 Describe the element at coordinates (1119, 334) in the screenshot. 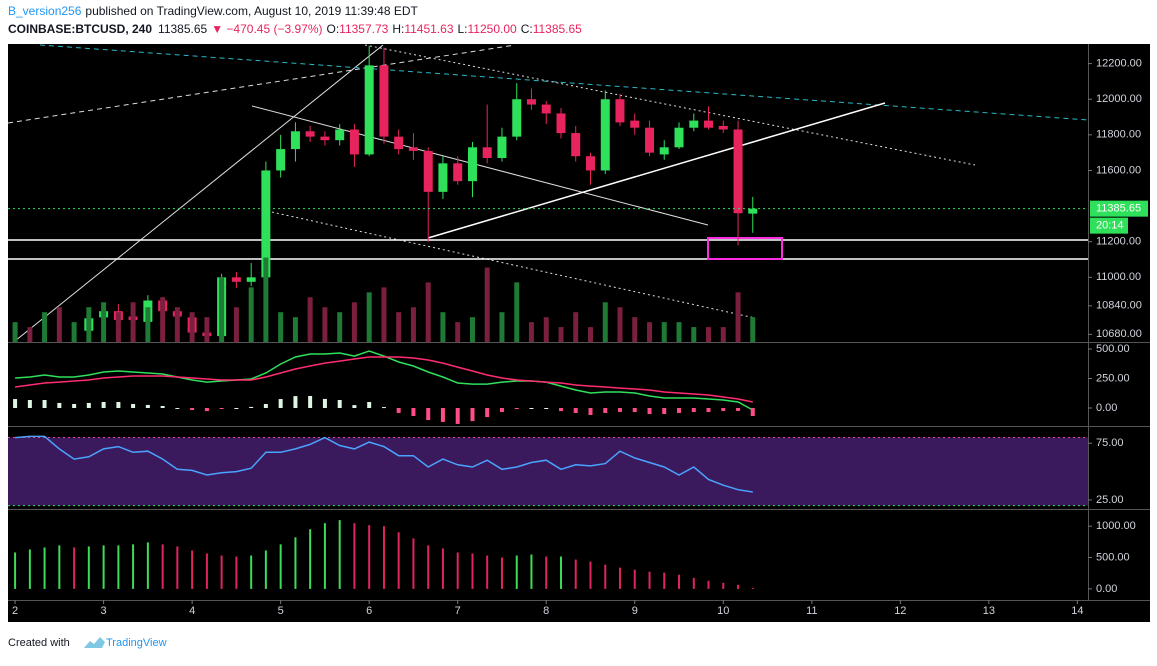

I see `y-tick-label: 10680.00` at that location.